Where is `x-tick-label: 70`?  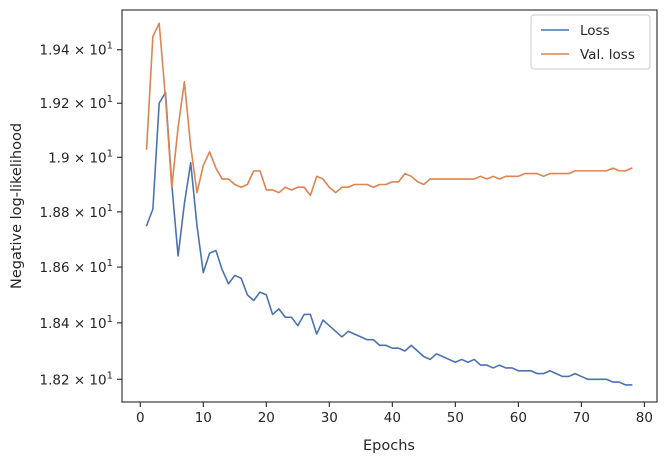
x-tick-label: 70 is located at coordinates (581, 418).